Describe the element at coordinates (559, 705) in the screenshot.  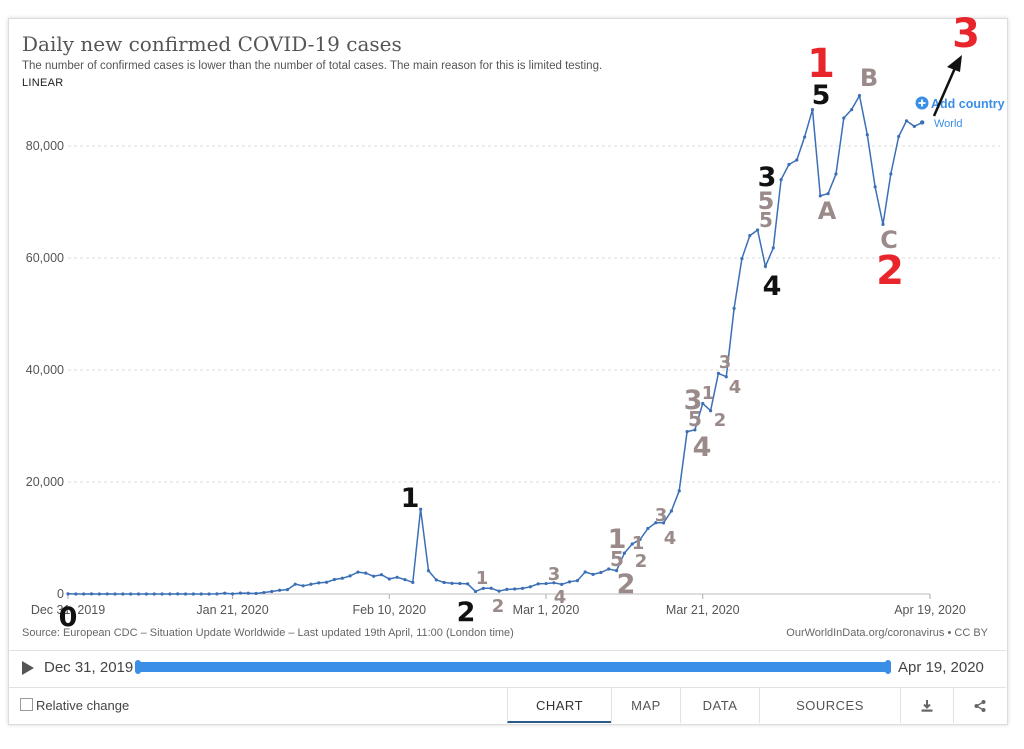
I see `tab-chart: CHART` at that location.